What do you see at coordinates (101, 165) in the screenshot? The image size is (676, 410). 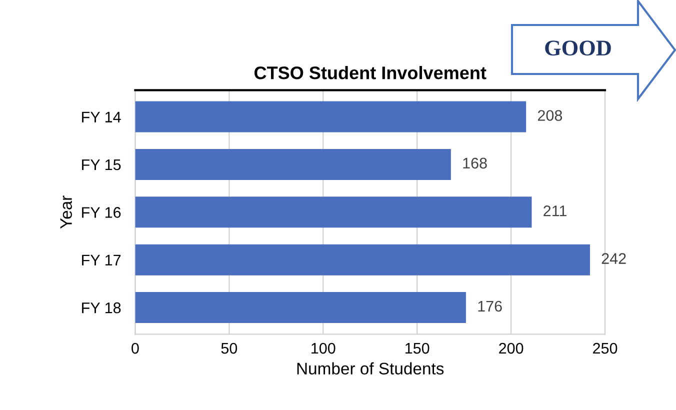 I see `y-tick-label: FY 15` at bounding box center [101, 165].